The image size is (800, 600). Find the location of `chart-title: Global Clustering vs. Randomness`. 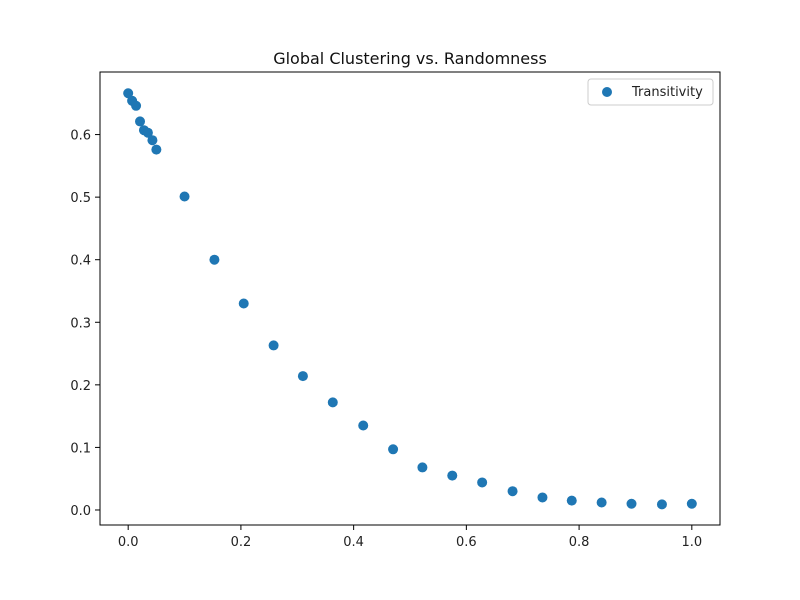

chart-title: Global Clustering vs. Randomness is located at coordinates (410, 58).